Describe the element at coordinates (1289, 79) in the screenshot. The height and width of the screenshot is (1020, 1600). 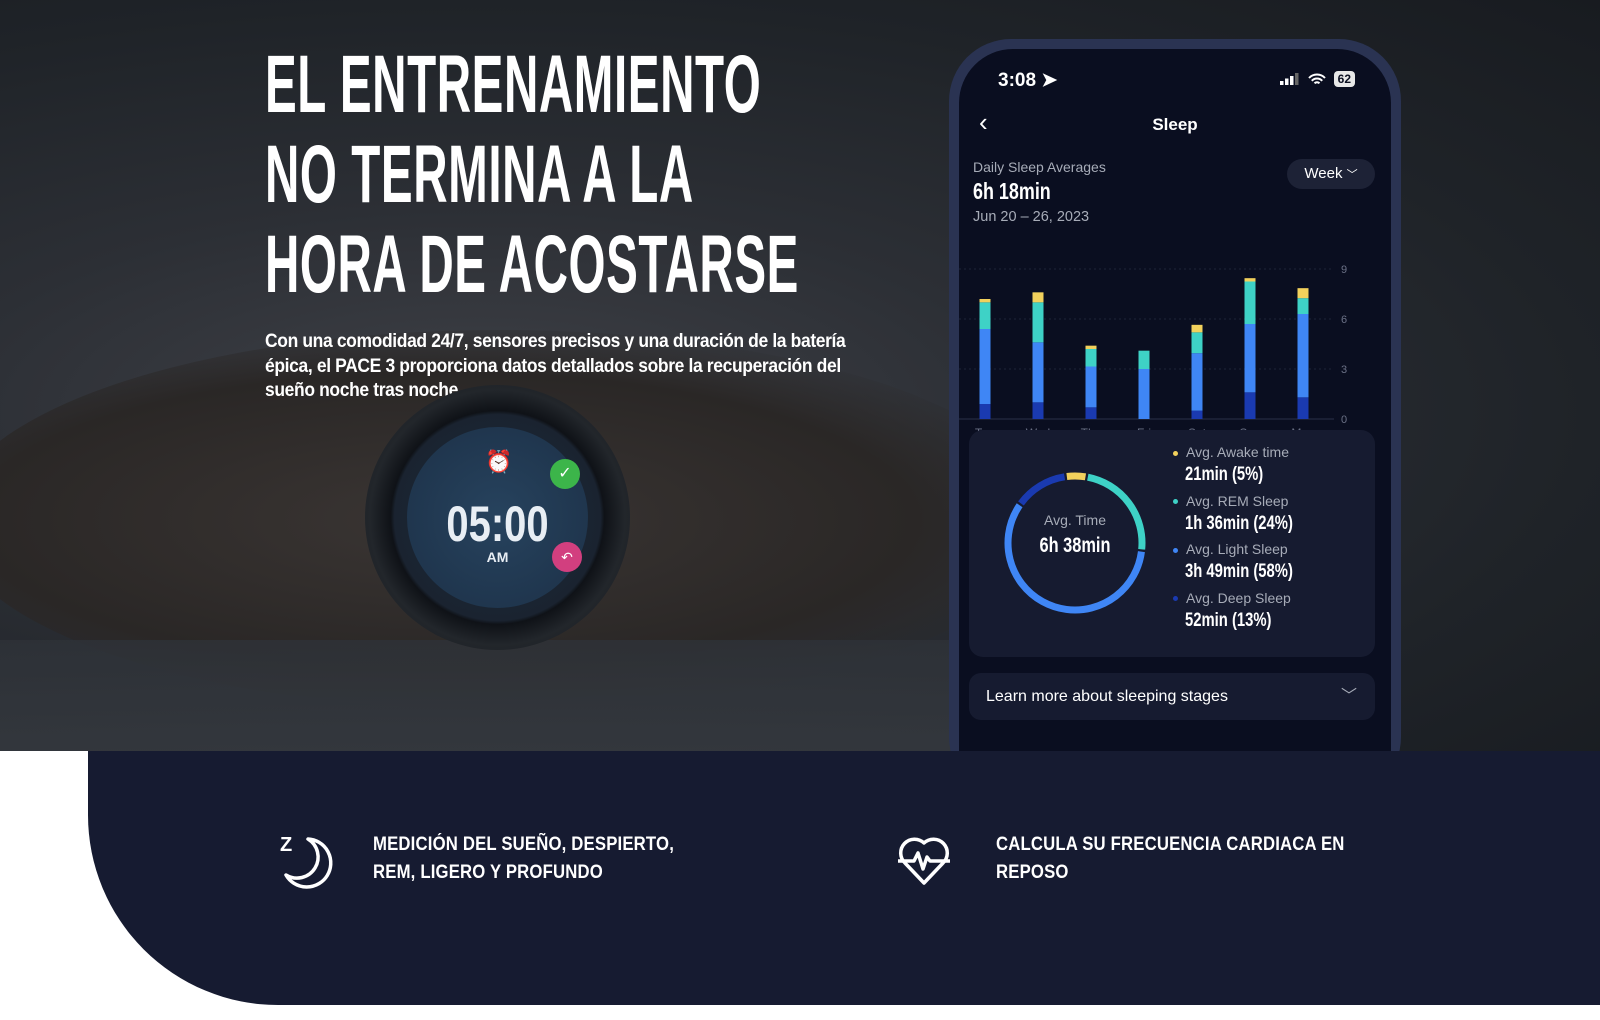
I see `signal-icon` at that location.